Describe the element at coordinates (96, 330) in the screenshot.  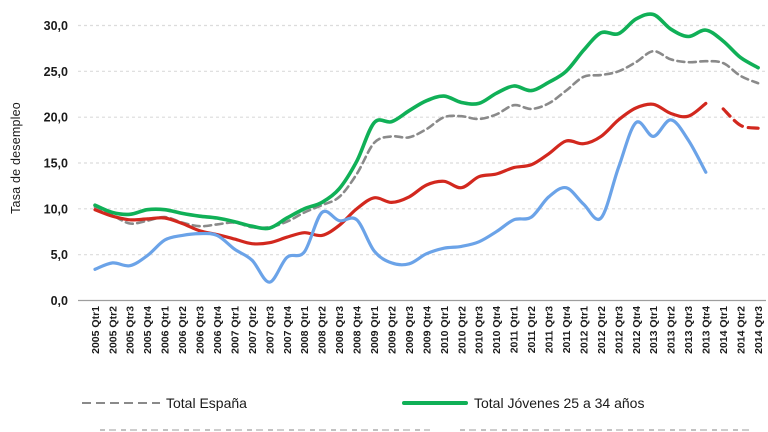
I see `x-tick-label: 2005 Qtr1` at that location.